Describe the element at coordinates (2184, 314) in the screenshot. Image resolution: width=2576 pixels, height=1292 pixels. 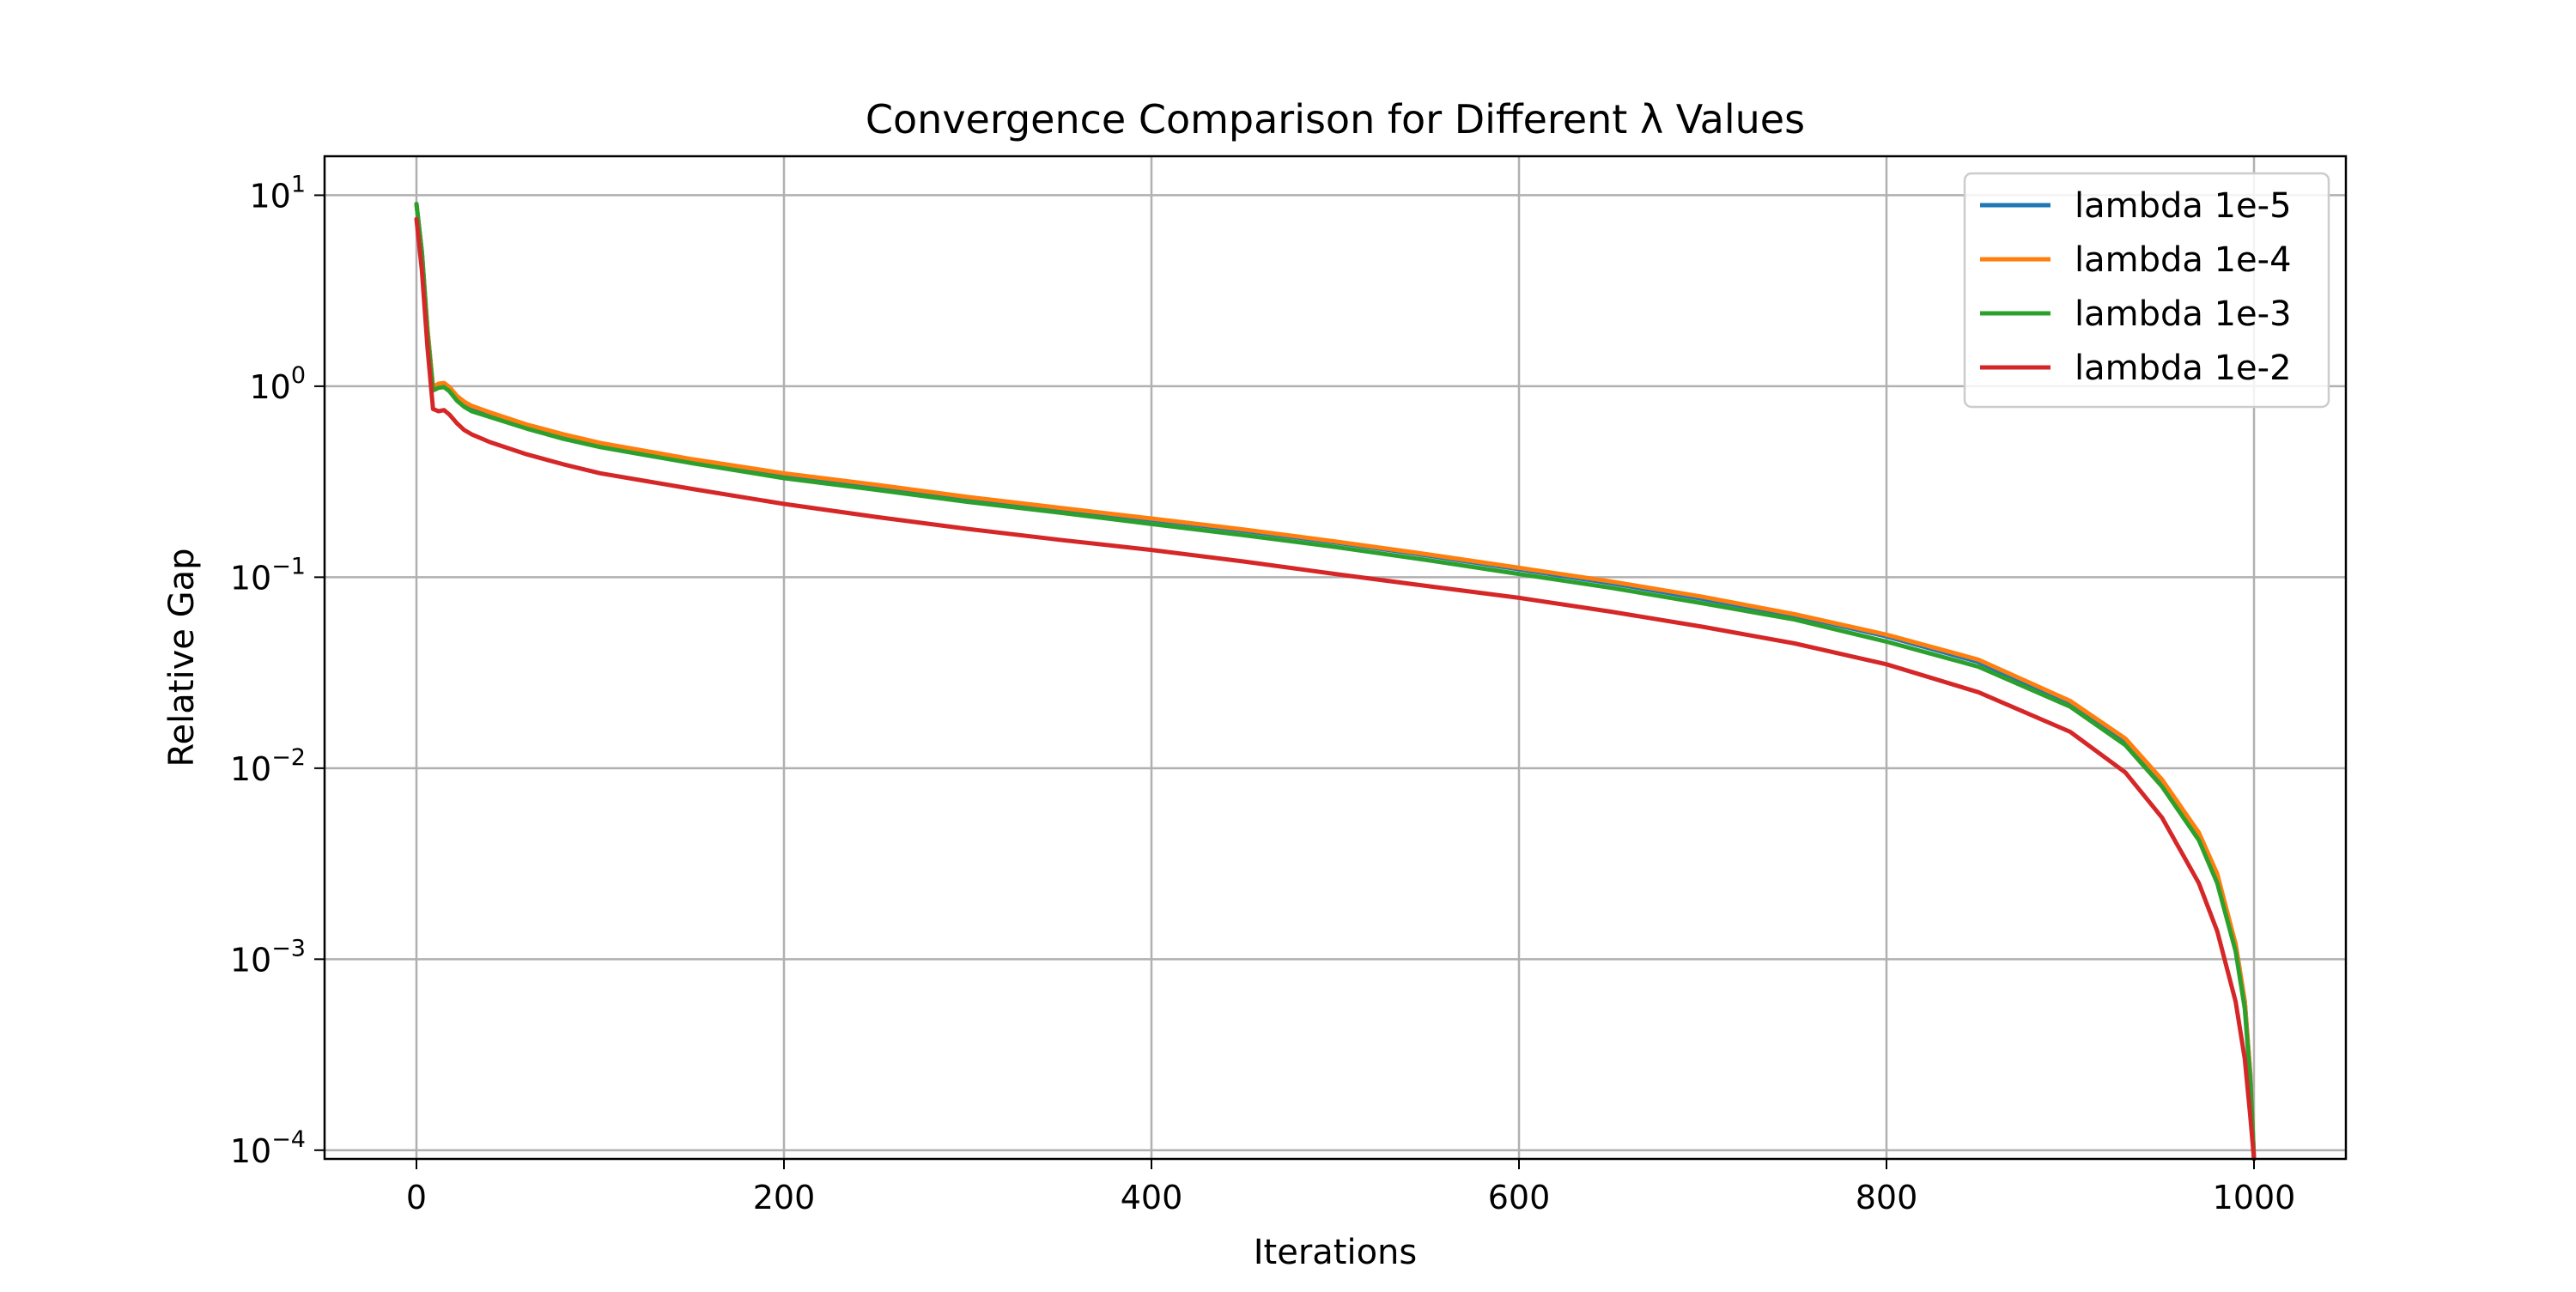
I see `legend-label: lambda 1e-3` at that location.